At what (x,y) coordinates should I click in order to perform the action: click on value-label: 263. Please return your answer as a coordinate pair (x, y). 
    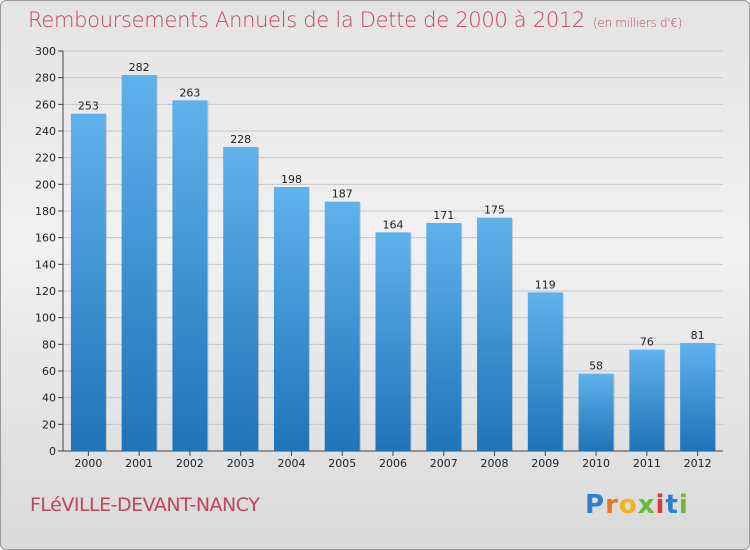
    Looking at the image, I should click on (189, 92).